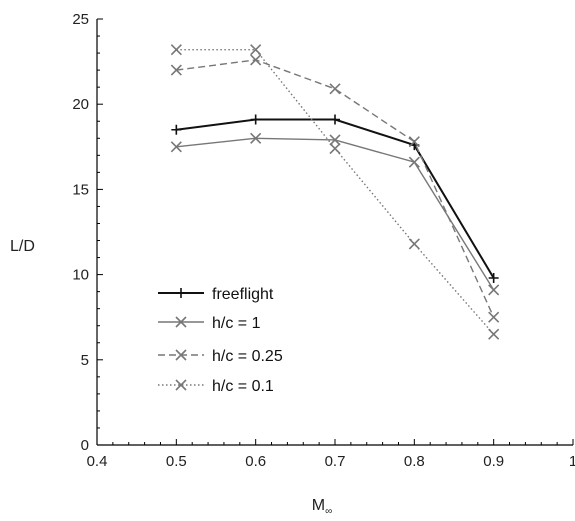  What do you see at coordinates (493, 461) in the screenshot?
I see `x-tick-label: 0.9` at bounding box center [493, 461].